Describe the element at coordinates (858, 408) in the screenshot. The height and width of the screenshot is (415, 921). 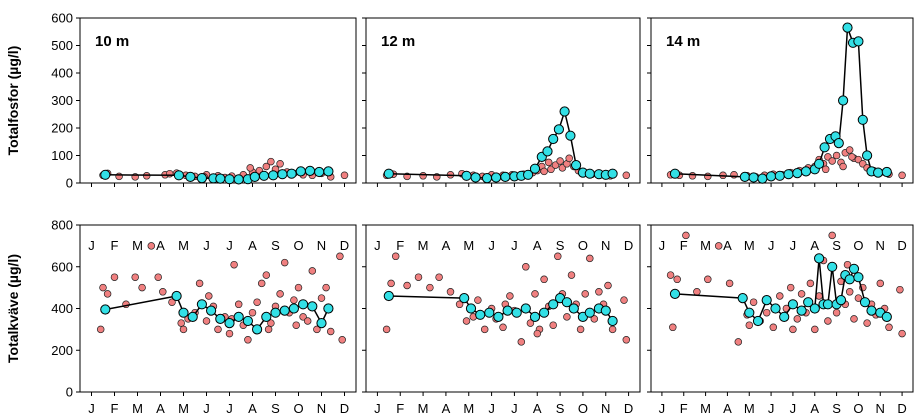
I see `x-tick-label: O` at that location.